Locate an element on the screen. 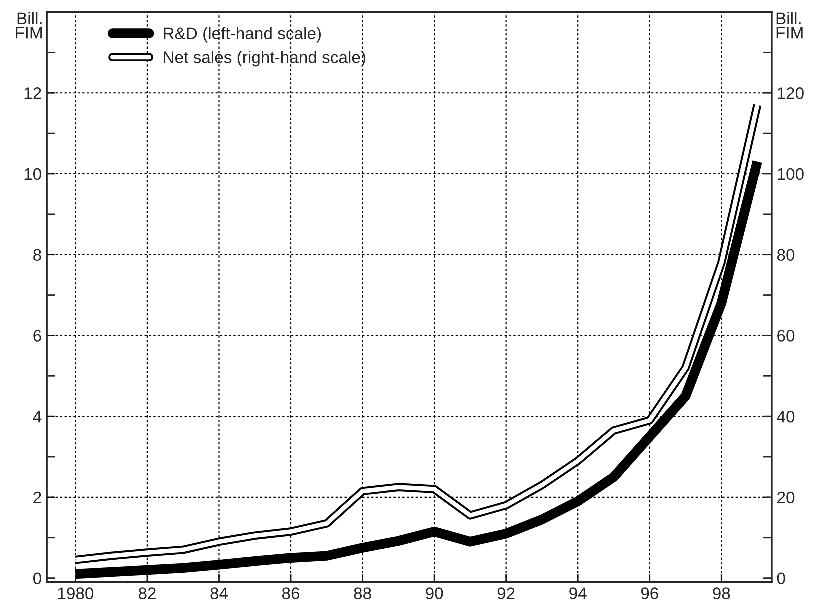 The width and height of the screenshot is (839, 613). y2-tick-label: 40 is located at coordinates (786, 416).